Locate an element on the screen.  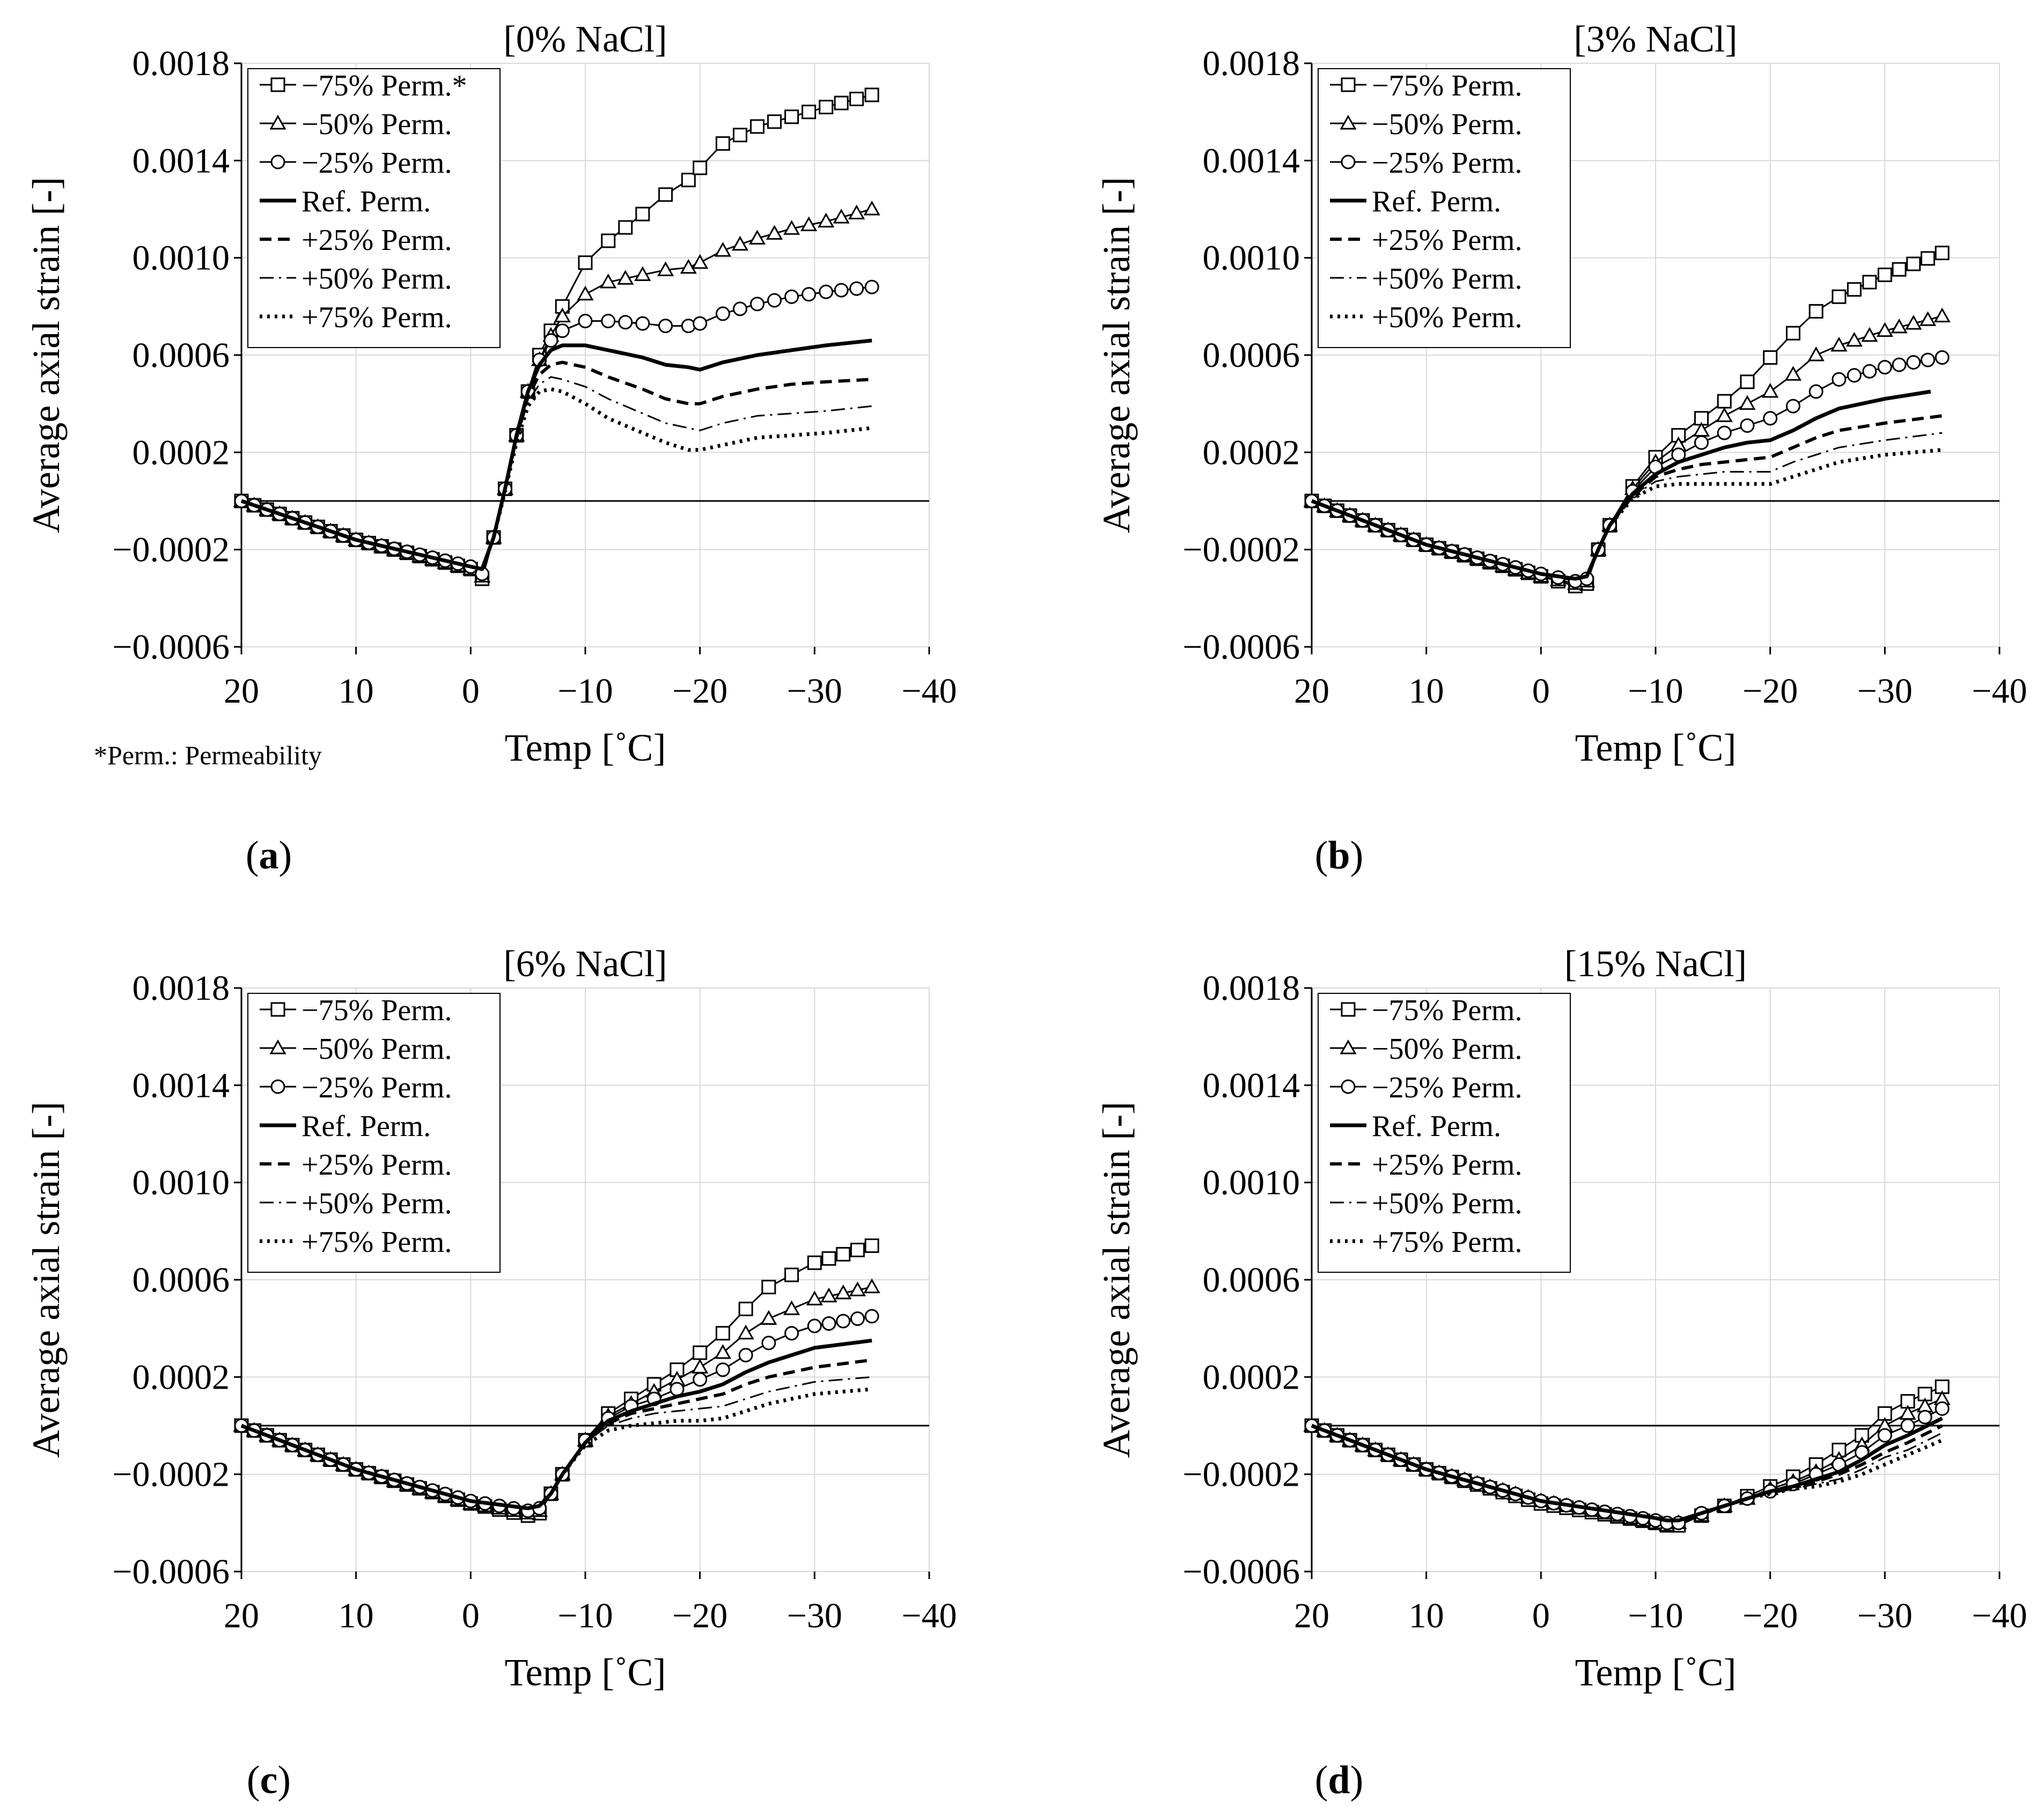
legend-entry-label: −50% Perm. is located at coordinates (1447, 124).